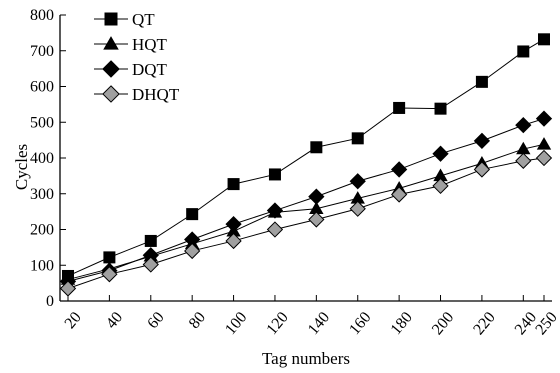 The image size is (560, 373). I want to click on x-tick-label: 250, so click(546, 323).